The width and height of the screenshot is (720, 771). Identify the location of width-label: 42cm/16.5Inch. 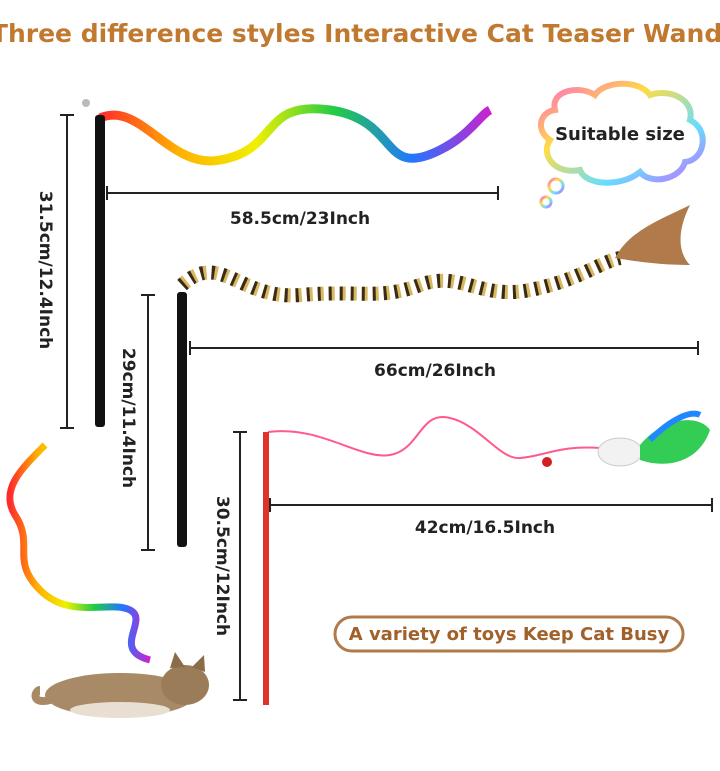
(485, 528).